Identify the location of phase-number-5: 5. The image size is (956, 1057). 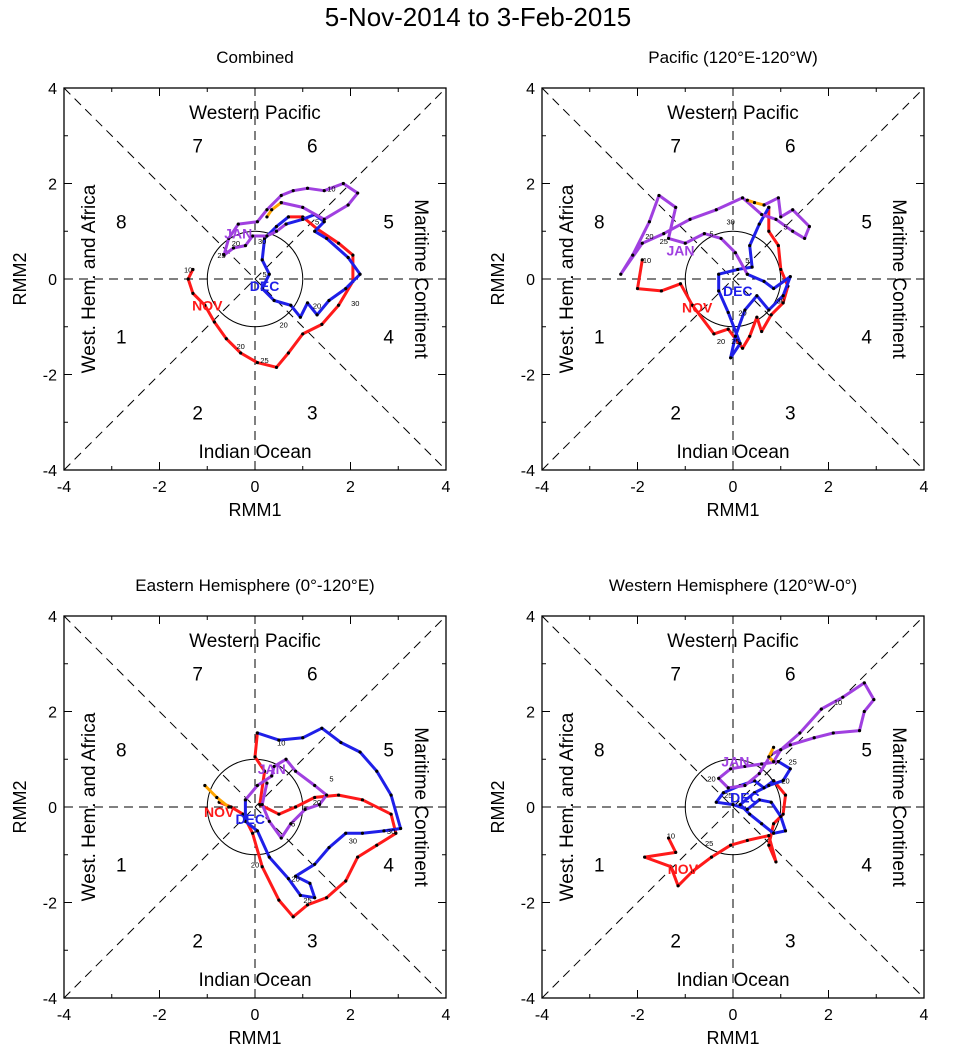
(866, 751).